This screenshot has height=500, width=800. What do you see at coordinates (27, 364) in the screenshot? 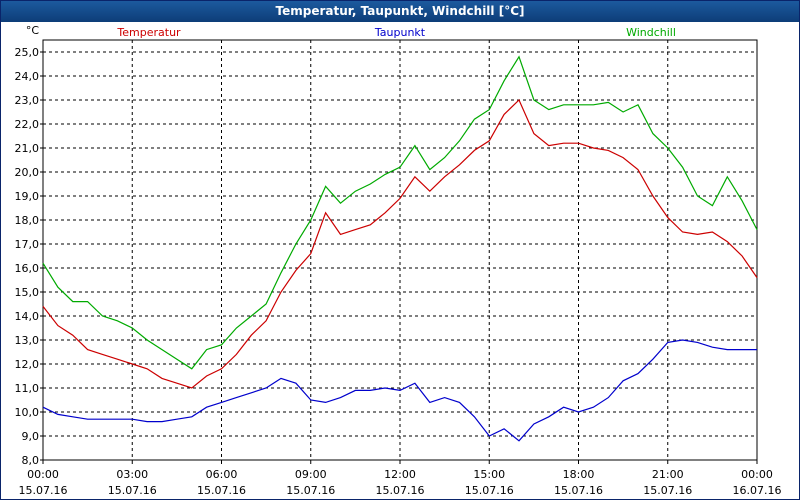
I see `y-tick-label: 12,0` at bounding box center [27, 364].